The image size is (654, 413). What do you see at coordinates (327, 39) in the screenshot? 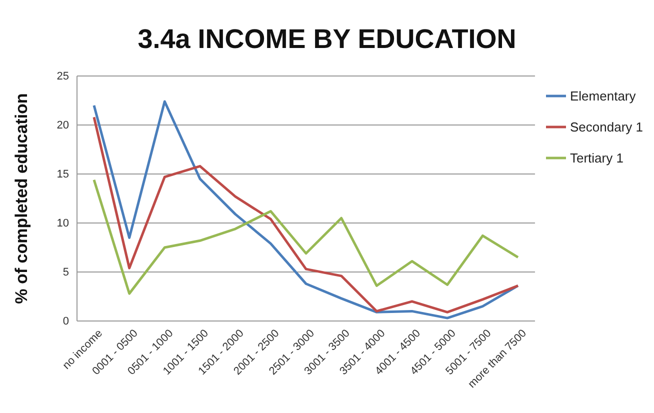
I see `chart-title: 3.4a INCOME BY EDUCATION` at bounding box center [327, 39].